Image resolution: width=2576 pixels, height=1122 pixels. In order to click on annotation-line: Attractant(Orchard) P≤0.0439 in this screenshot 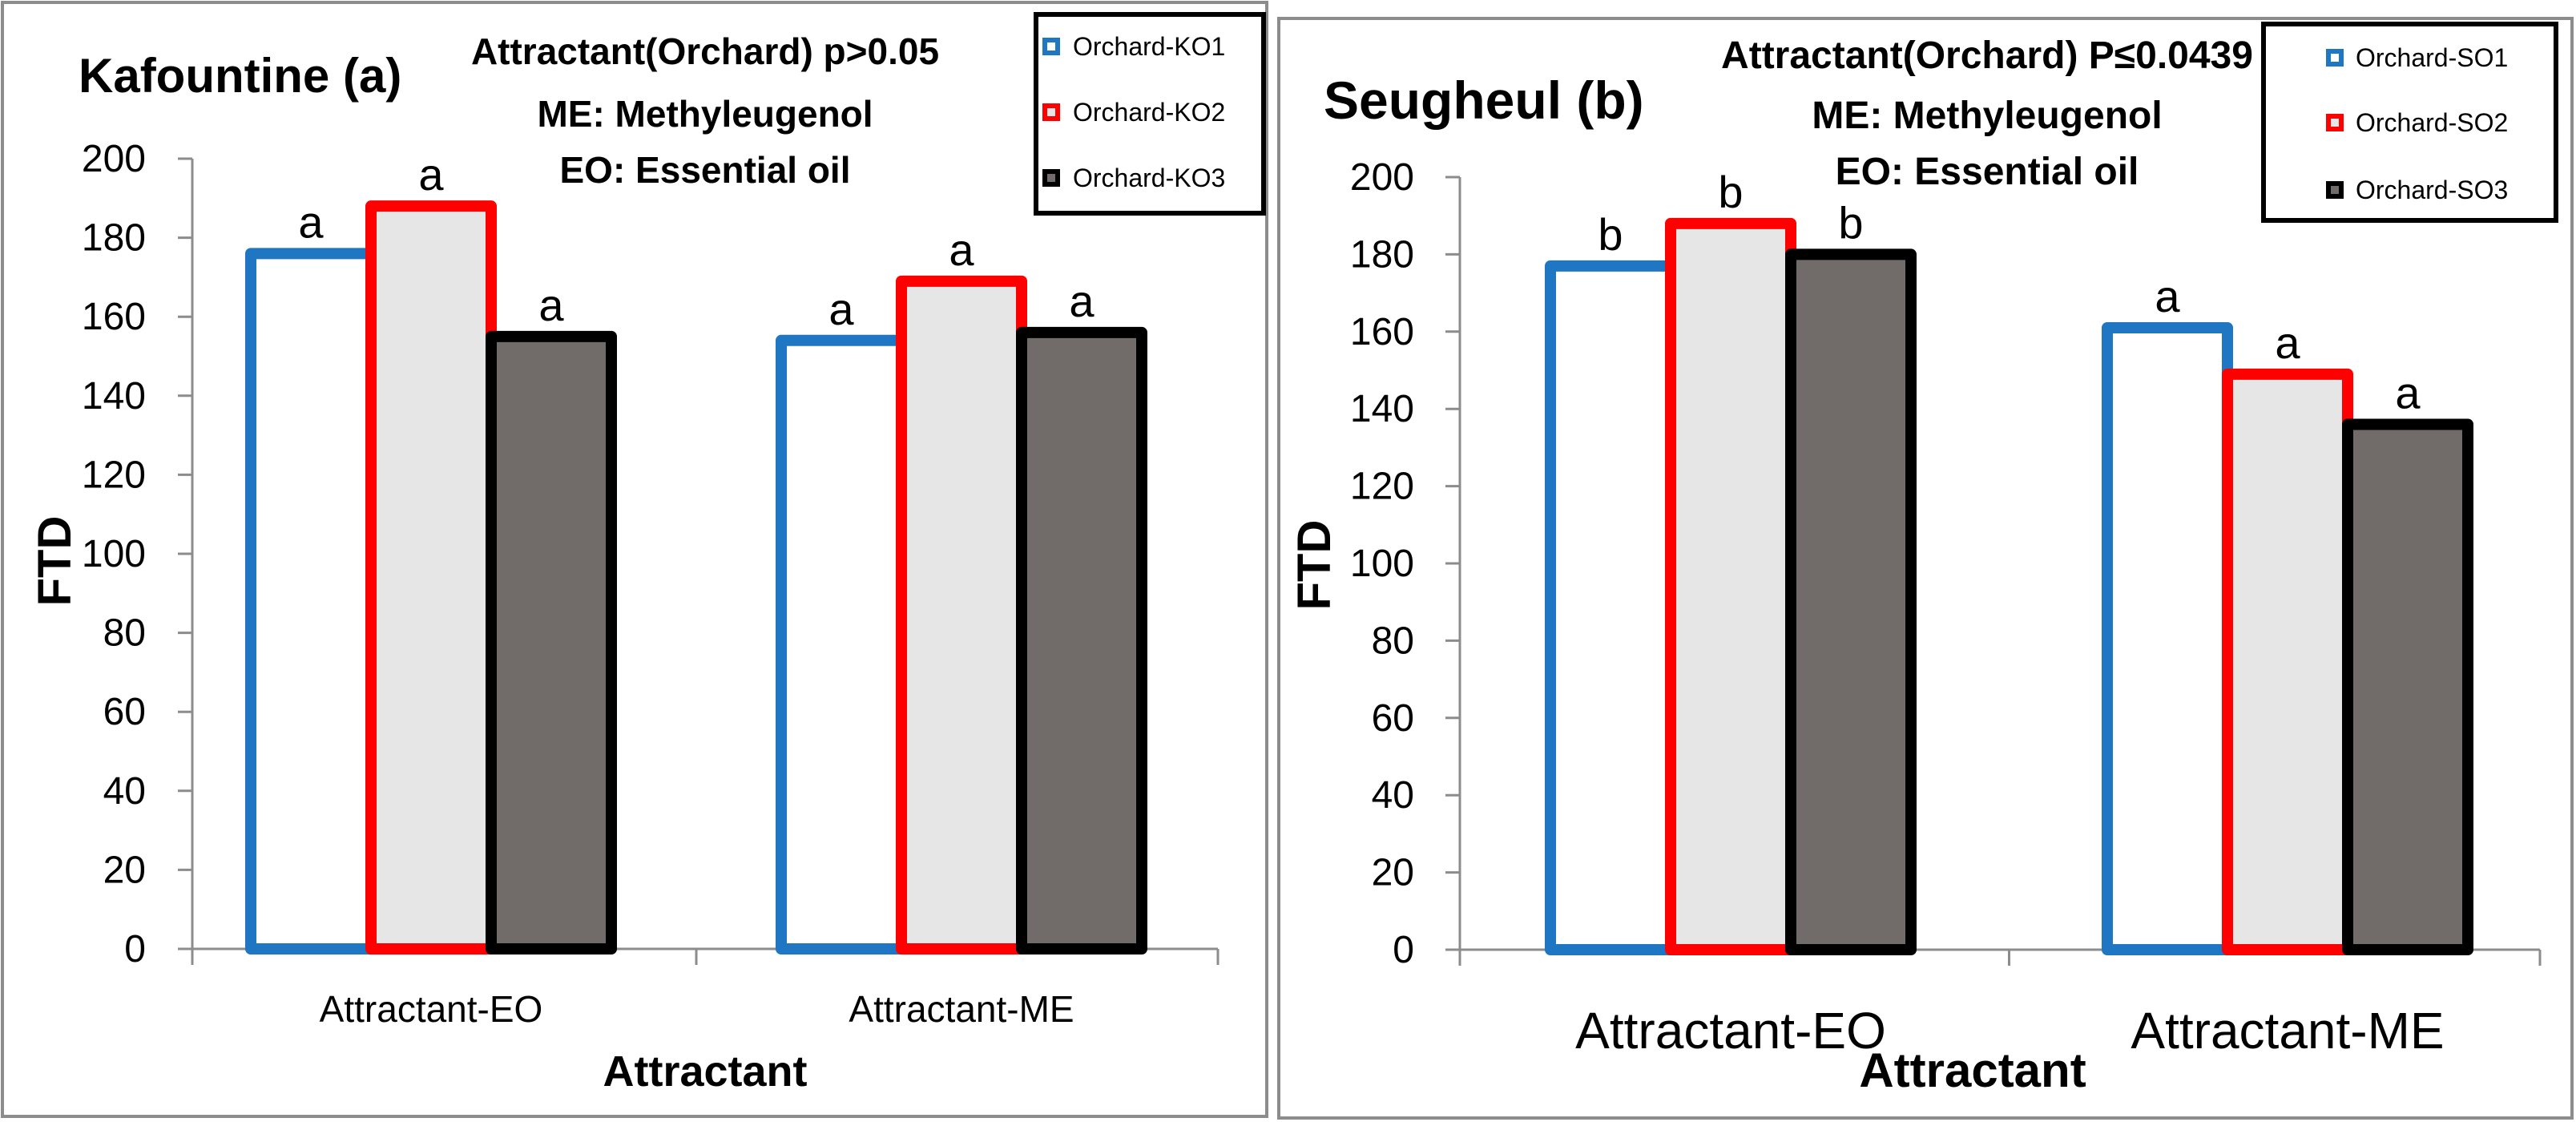, I will do `click(1987, 55)`.